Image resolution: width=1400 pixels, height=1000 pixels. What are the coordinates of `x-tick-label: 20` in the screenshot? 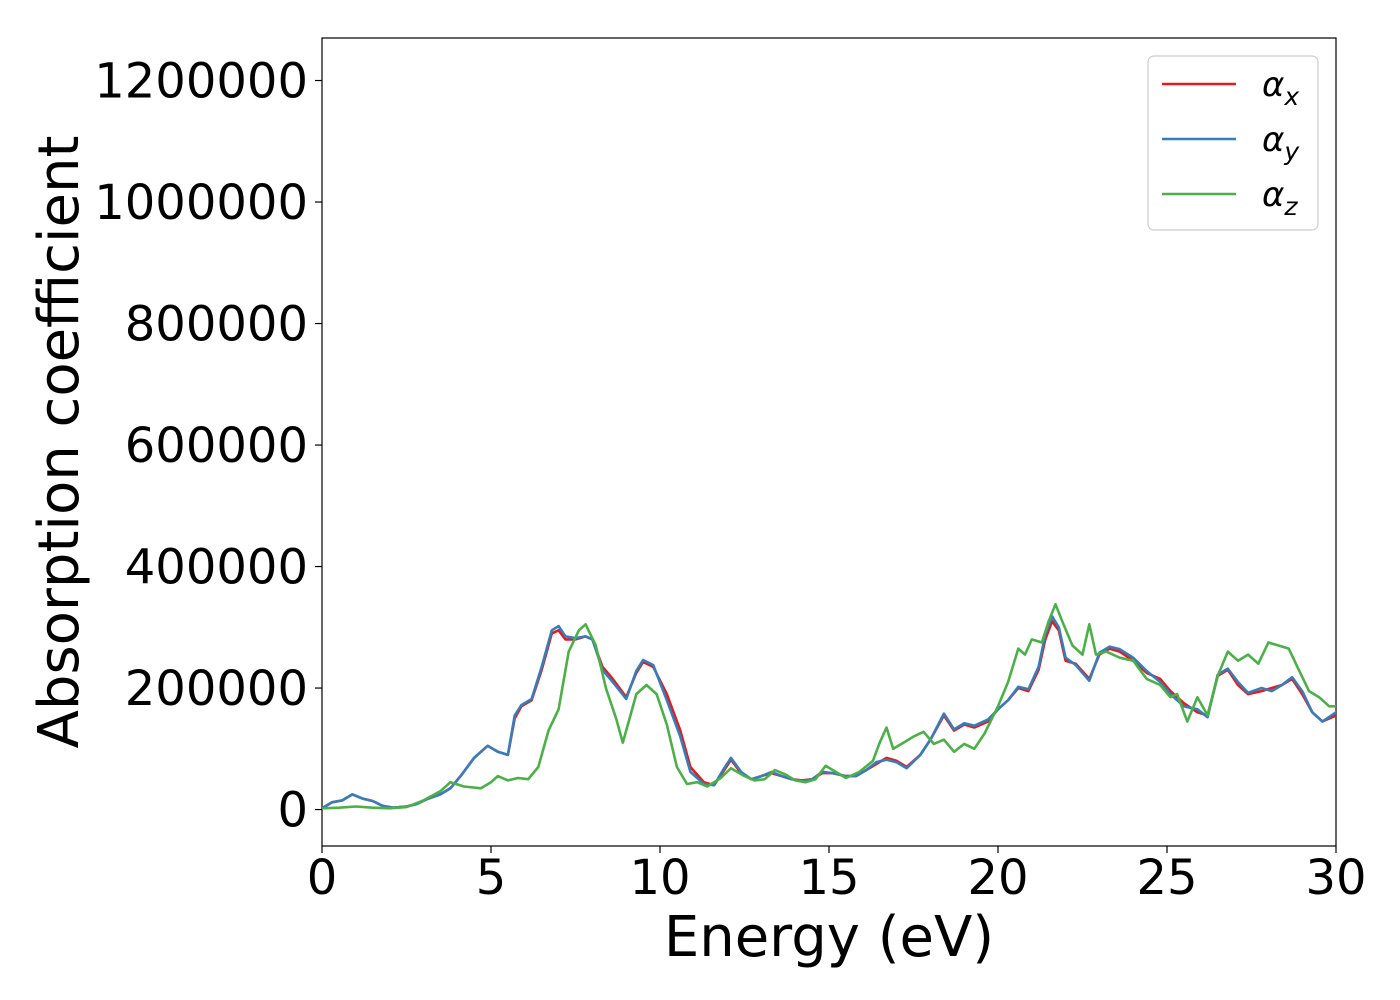 It's located at (997, 878).